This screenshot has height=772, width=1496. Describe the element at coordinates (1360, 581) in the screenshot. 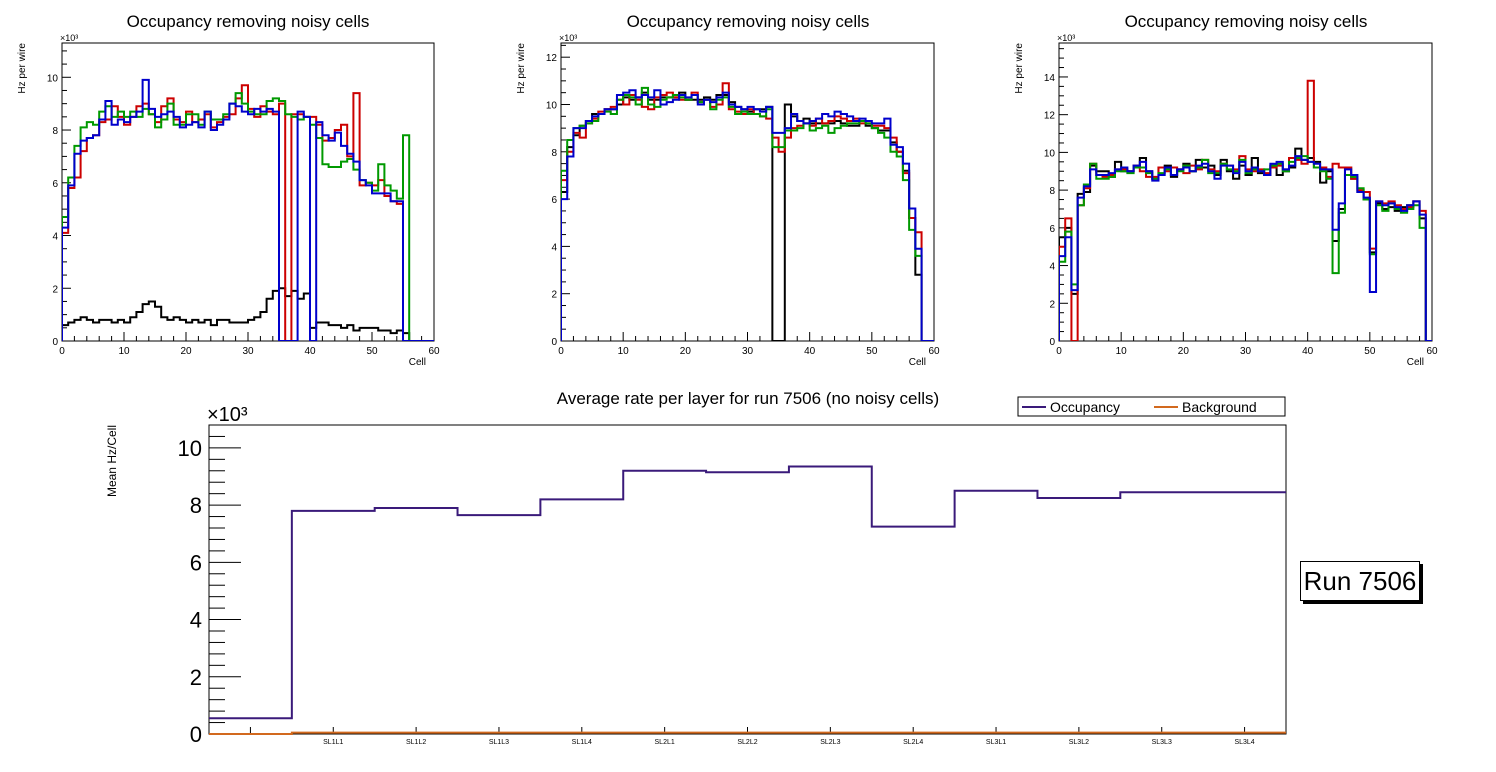

I see `run-label-box: Run 7506` at that location.